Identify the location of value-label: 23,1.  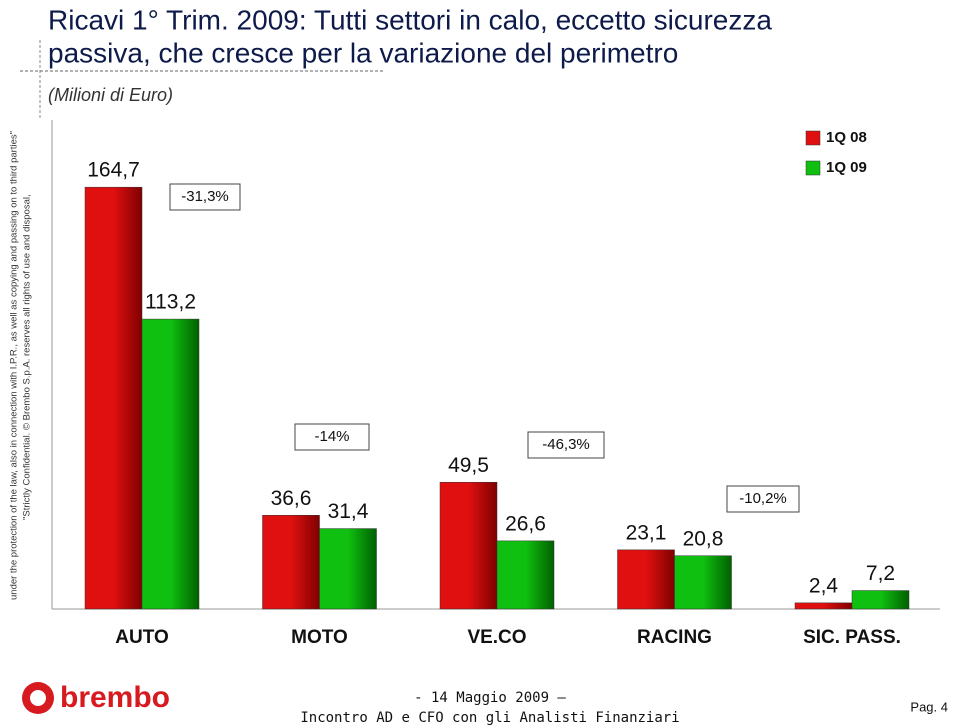
(646, 532).